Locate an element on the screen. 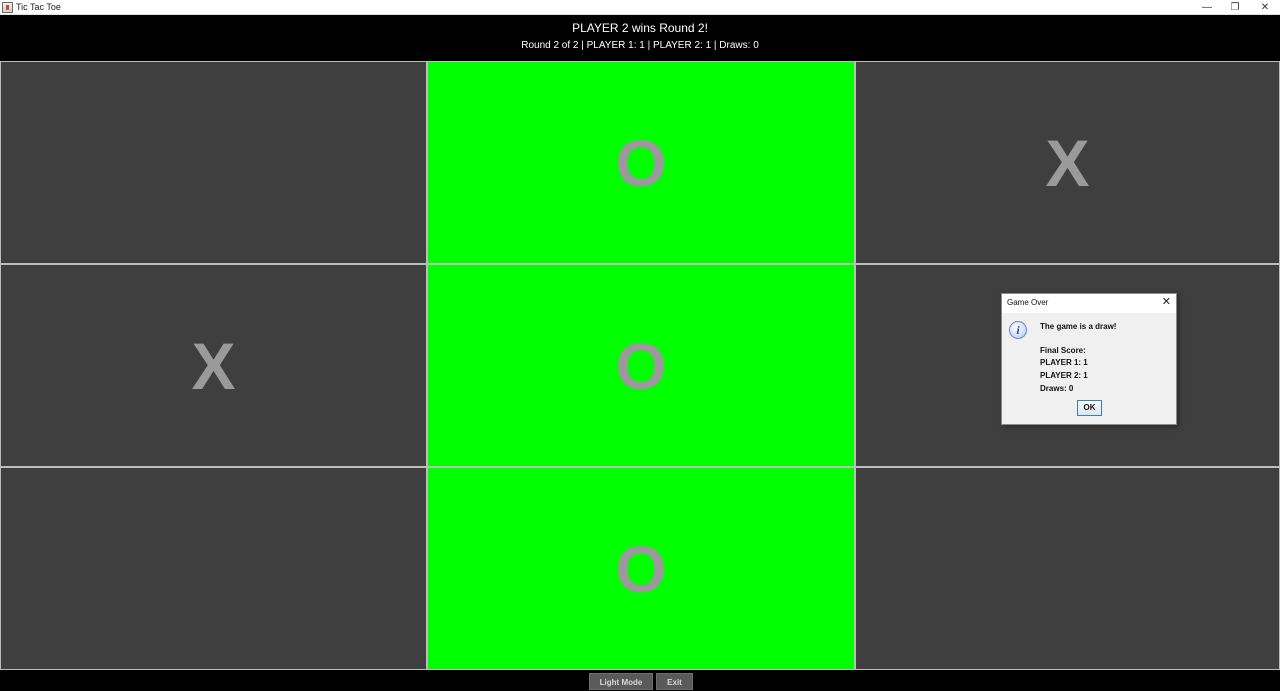 The height and width of the screenshot is (691, 1280). board-cell-4: O is located at coordinates (641, 365).